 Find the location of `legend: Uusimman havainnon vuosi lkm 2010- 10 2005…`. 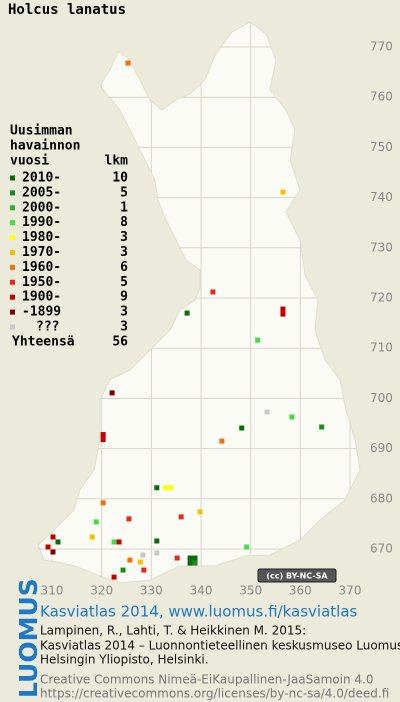

legend: Uusimman havainnon vuosi lkm 2010- 10 2005… is located at coordinates (69, 236).